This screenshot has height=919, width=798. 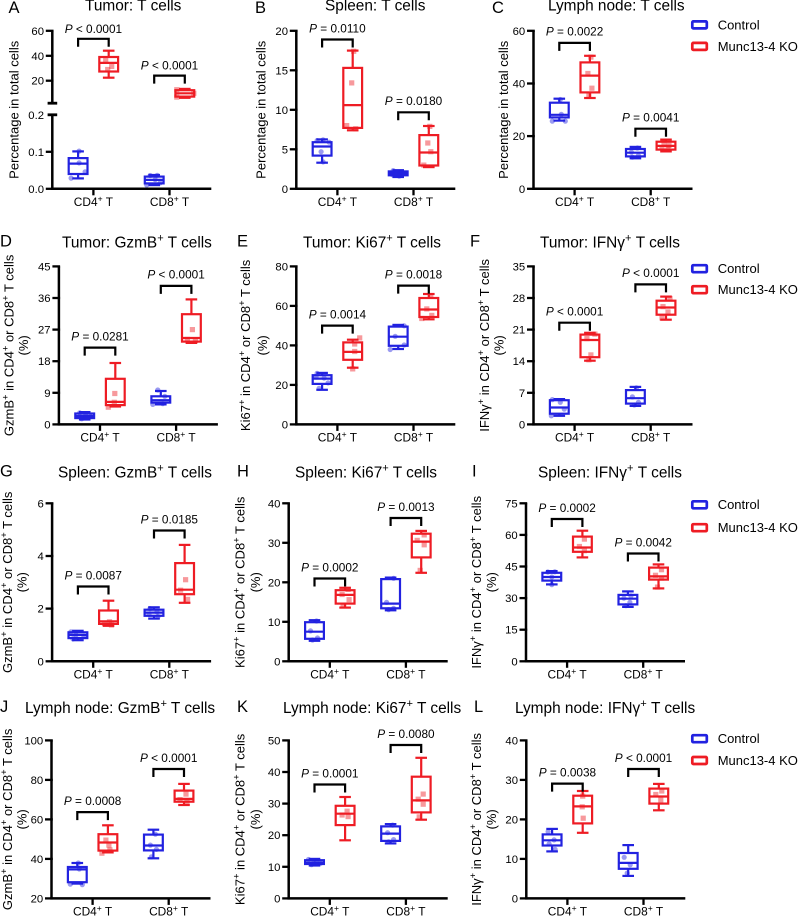 I want to click on svg-text: 2, so click(x=41, y=610).